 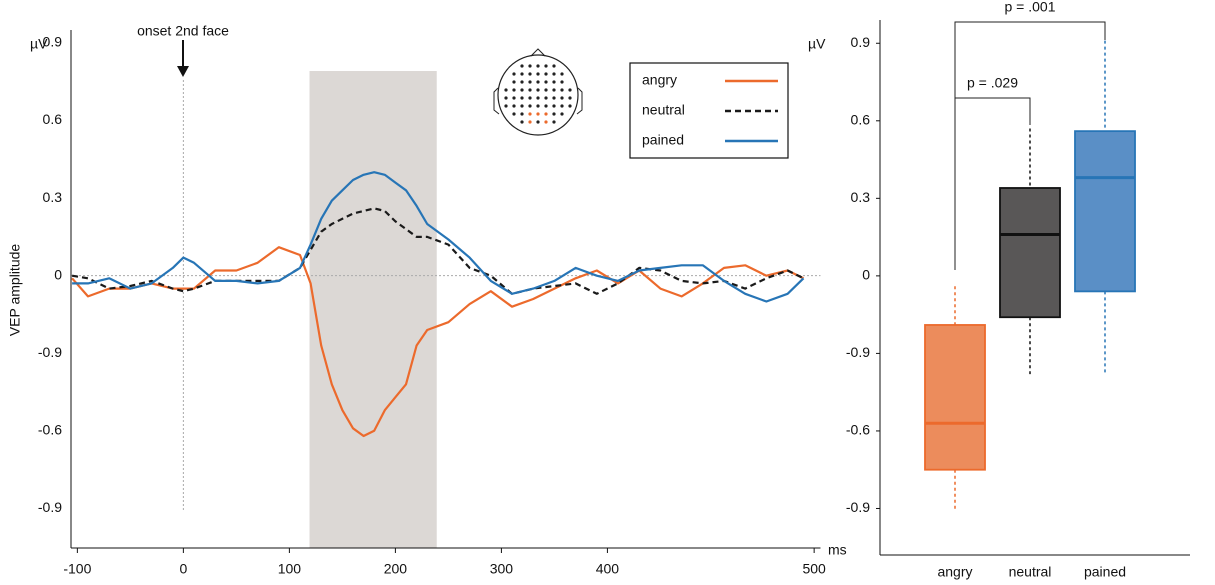 I want to click on y-tick-label: 0.6, so click(x=53, y=119).